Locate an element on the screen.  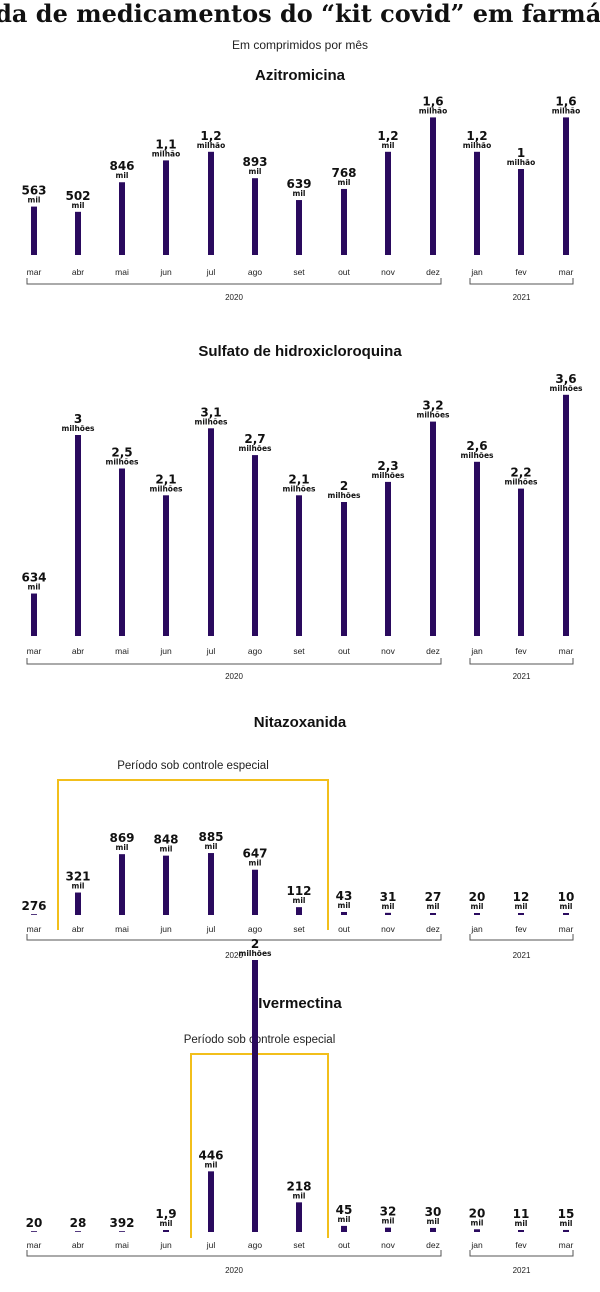
data-label-value: 27 is located at coordinates (433, 897).